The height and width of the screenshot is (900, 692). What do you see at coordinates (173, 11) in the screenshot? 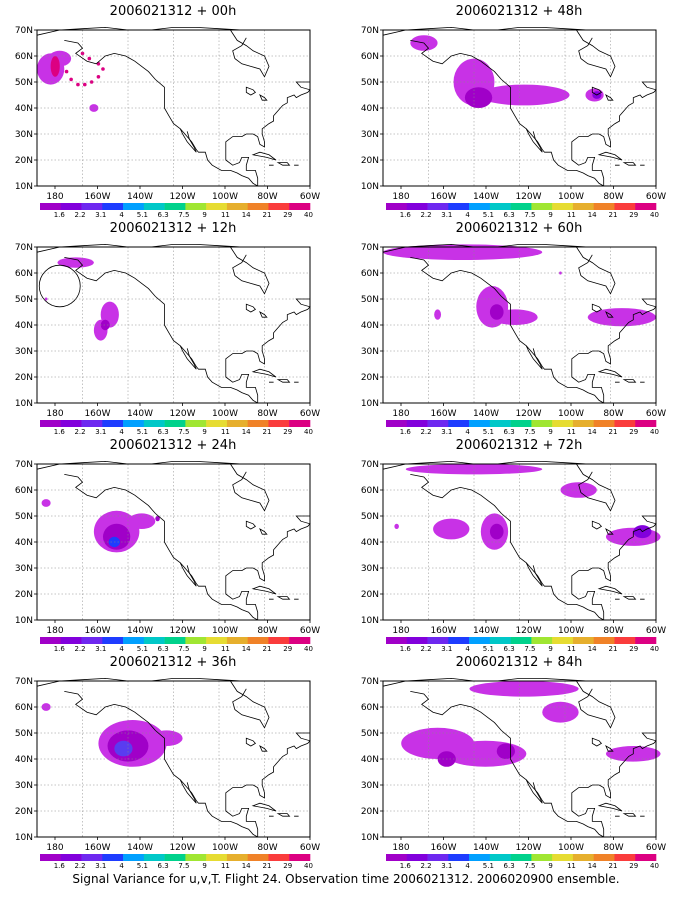
I see `panel-title: 2006021312 + 00h` at bounding box center [173, 11].